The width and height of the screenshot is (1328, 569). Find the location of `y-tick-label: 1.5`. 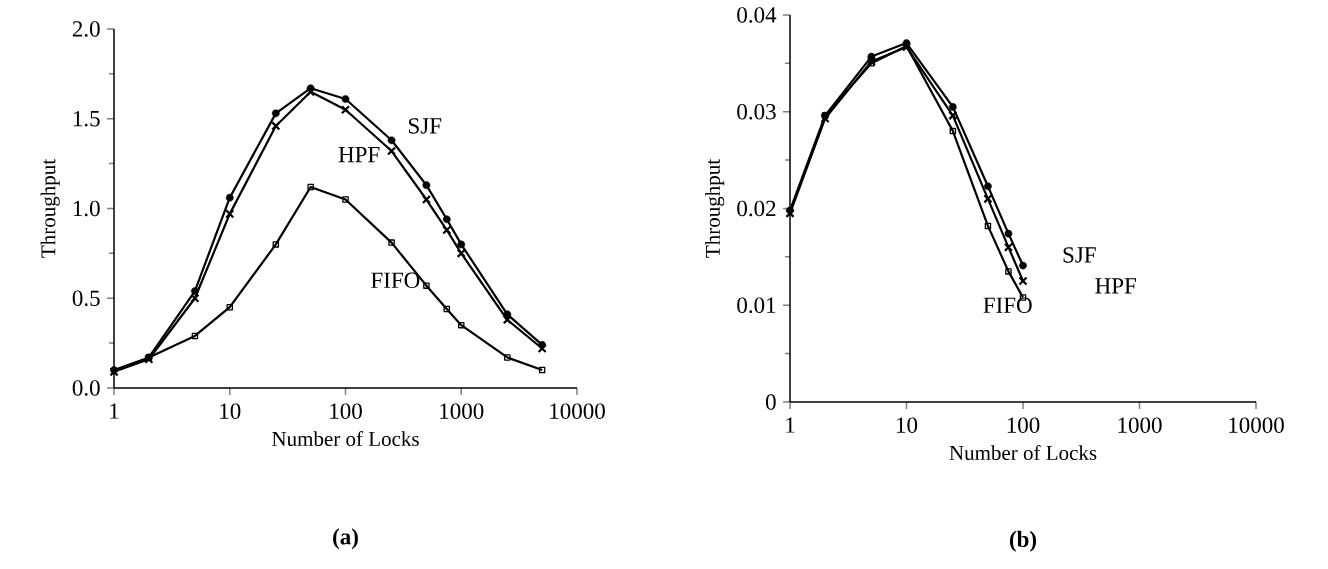

y-tick-label: 1.5 is located at coordinates (86, 118).